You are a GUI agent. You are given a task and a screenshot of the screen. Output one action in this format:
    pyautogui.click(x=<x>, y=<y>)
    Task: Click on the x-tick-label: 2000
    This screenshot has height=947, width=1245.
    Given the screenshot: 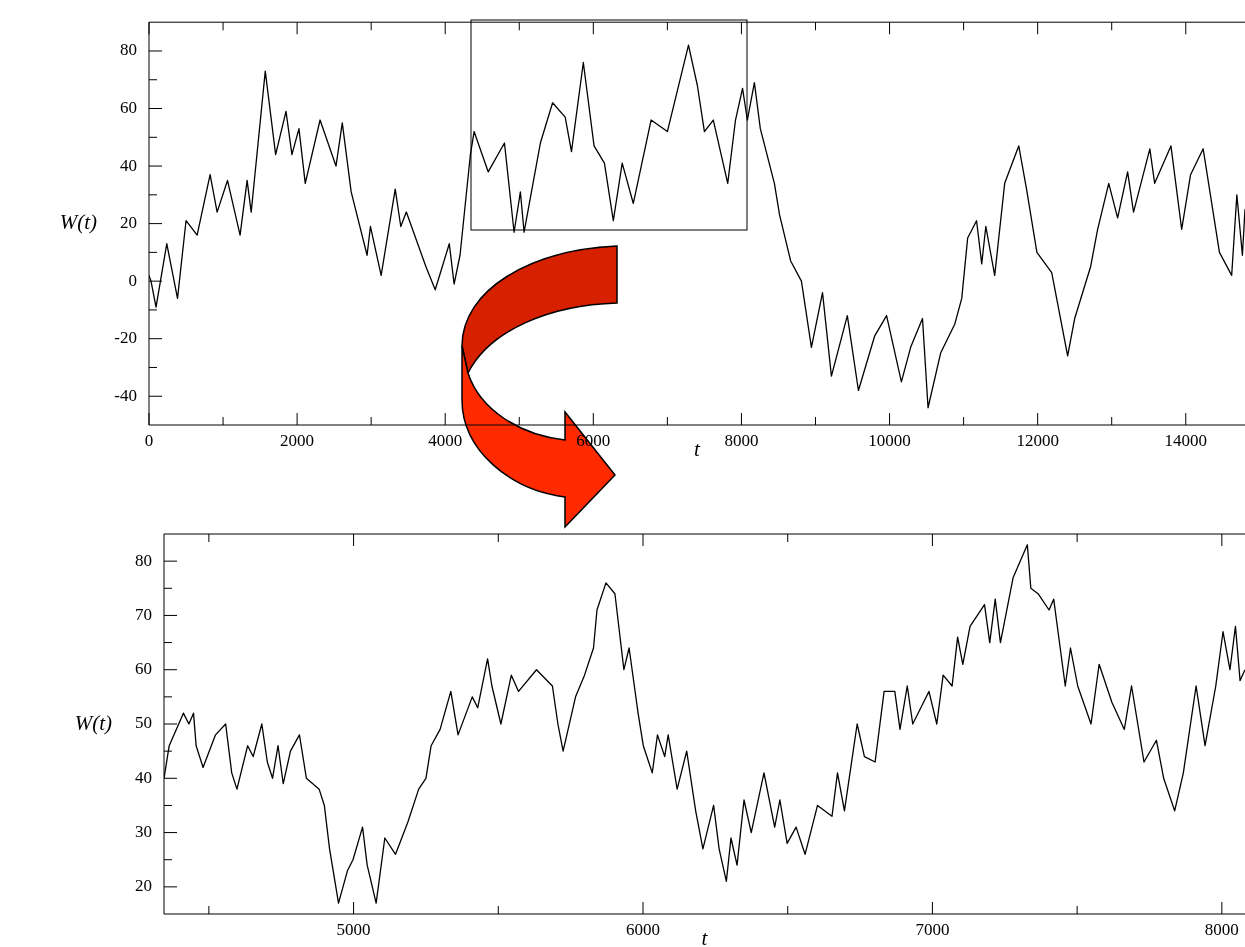 What is the action you would take?
    pyautogui.click(x=297, y=440)
    